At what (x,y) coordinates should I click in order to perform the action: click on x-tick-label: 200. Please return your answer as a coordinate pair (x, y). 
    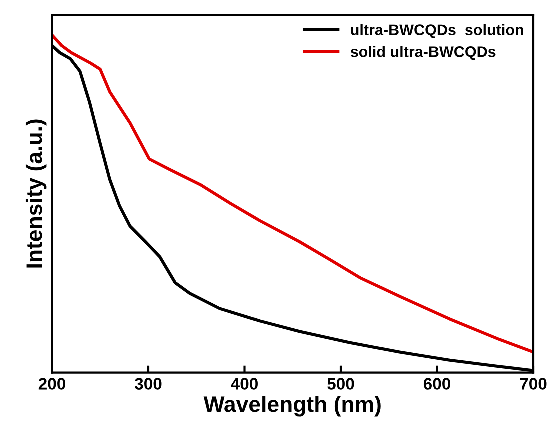
    Looking at the image, I should click on (52, 384).